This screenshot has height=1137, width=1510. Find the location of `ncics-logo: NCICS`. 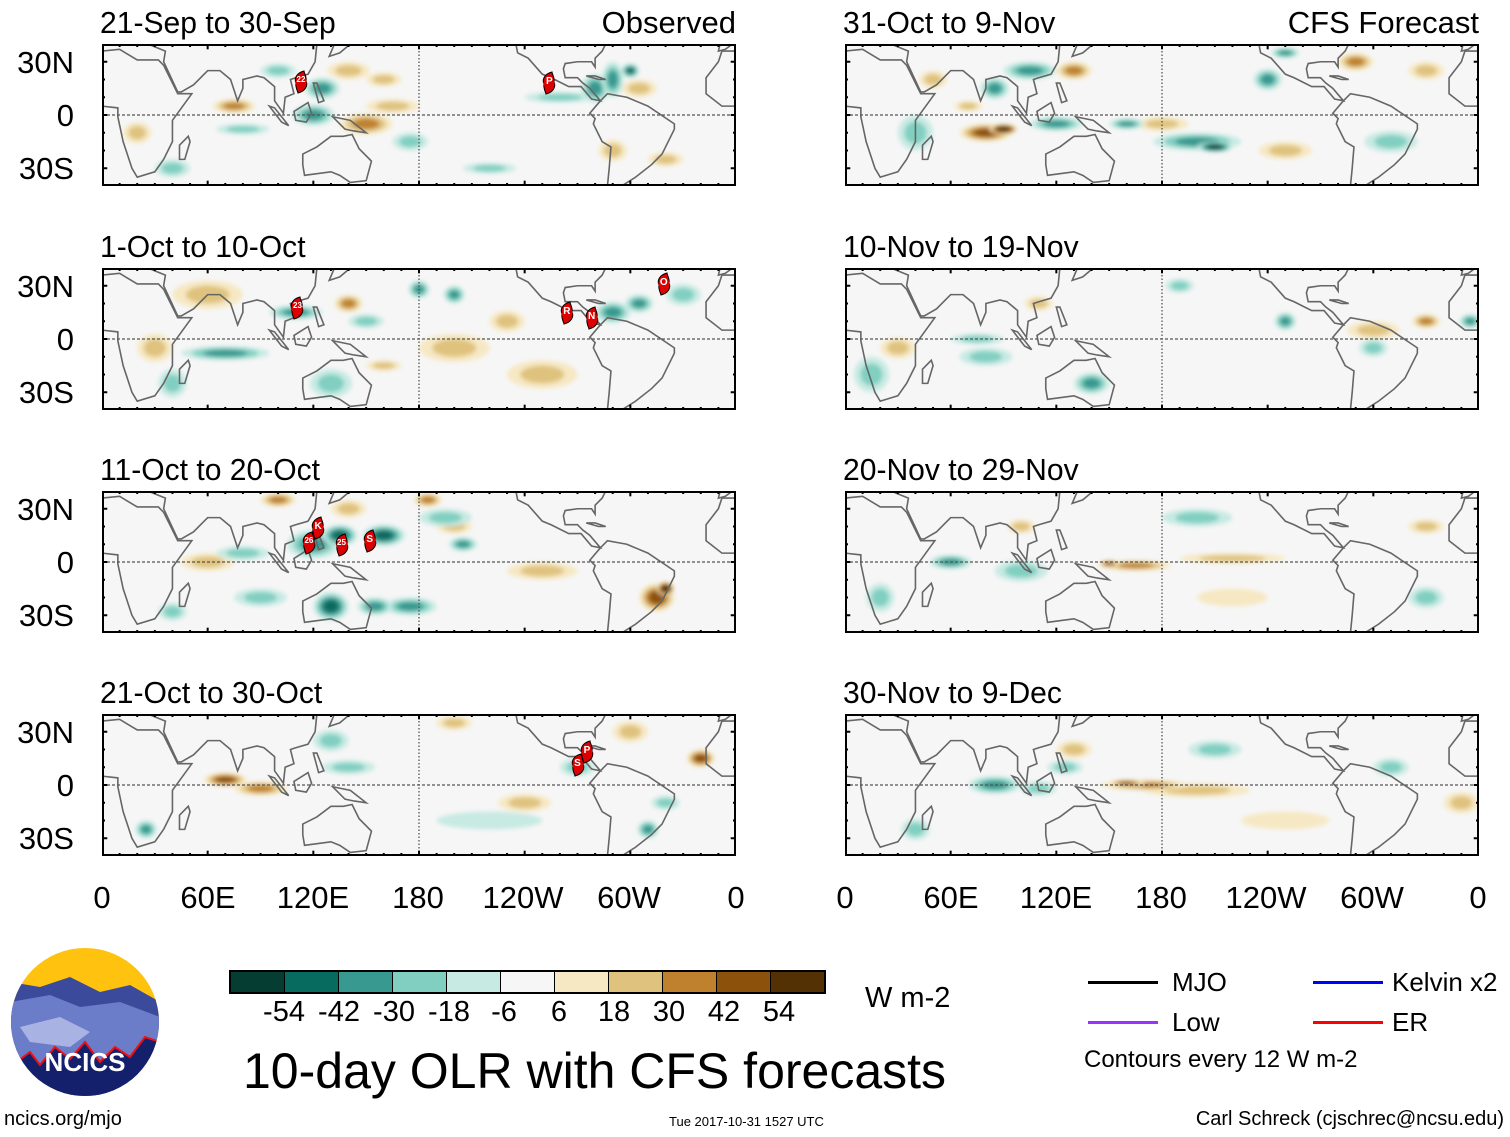

ncics-logo: NCICS is located at coordinates (85, 1022).